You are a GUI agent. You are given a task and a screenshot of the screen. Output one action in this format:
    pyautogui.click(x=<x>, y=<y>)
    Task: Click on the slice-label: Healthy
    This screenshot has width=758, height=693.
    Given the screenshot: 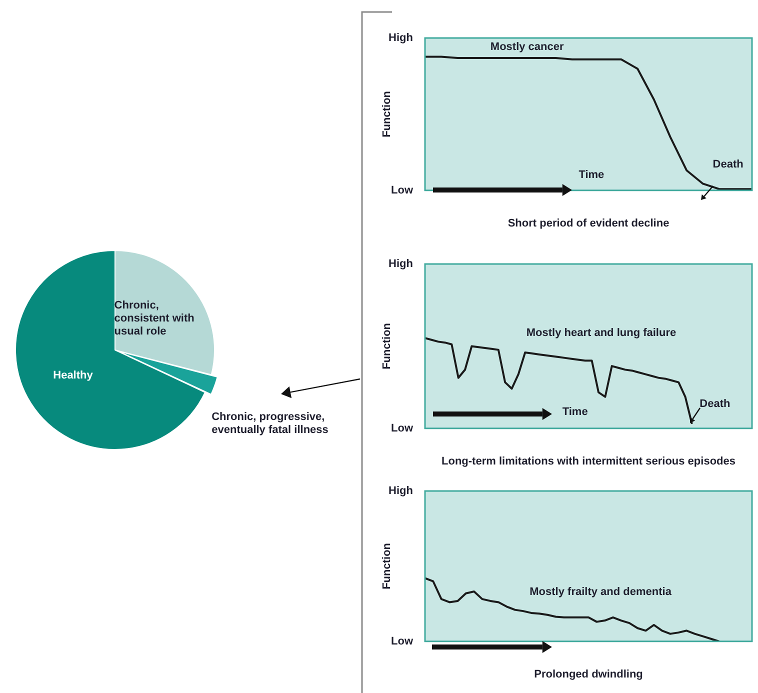 What is the action you would take?
    pyautogui.click(x=73, y=376)
    